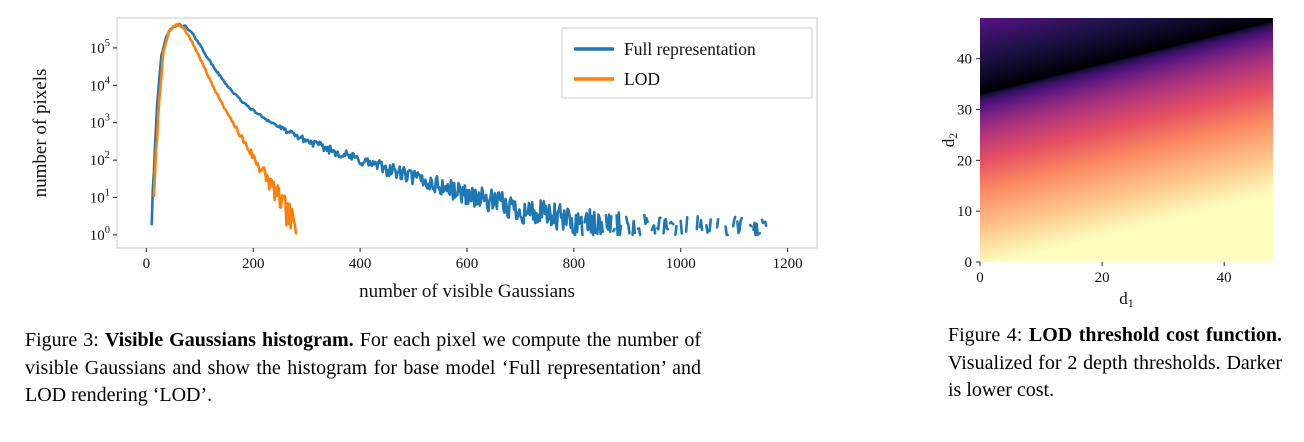  What do you see at coordinates (1155, 335) in the screenshot?
I see `figure4-caption-title: LOD threshold cost function.` at bounding box center [1155, 335].